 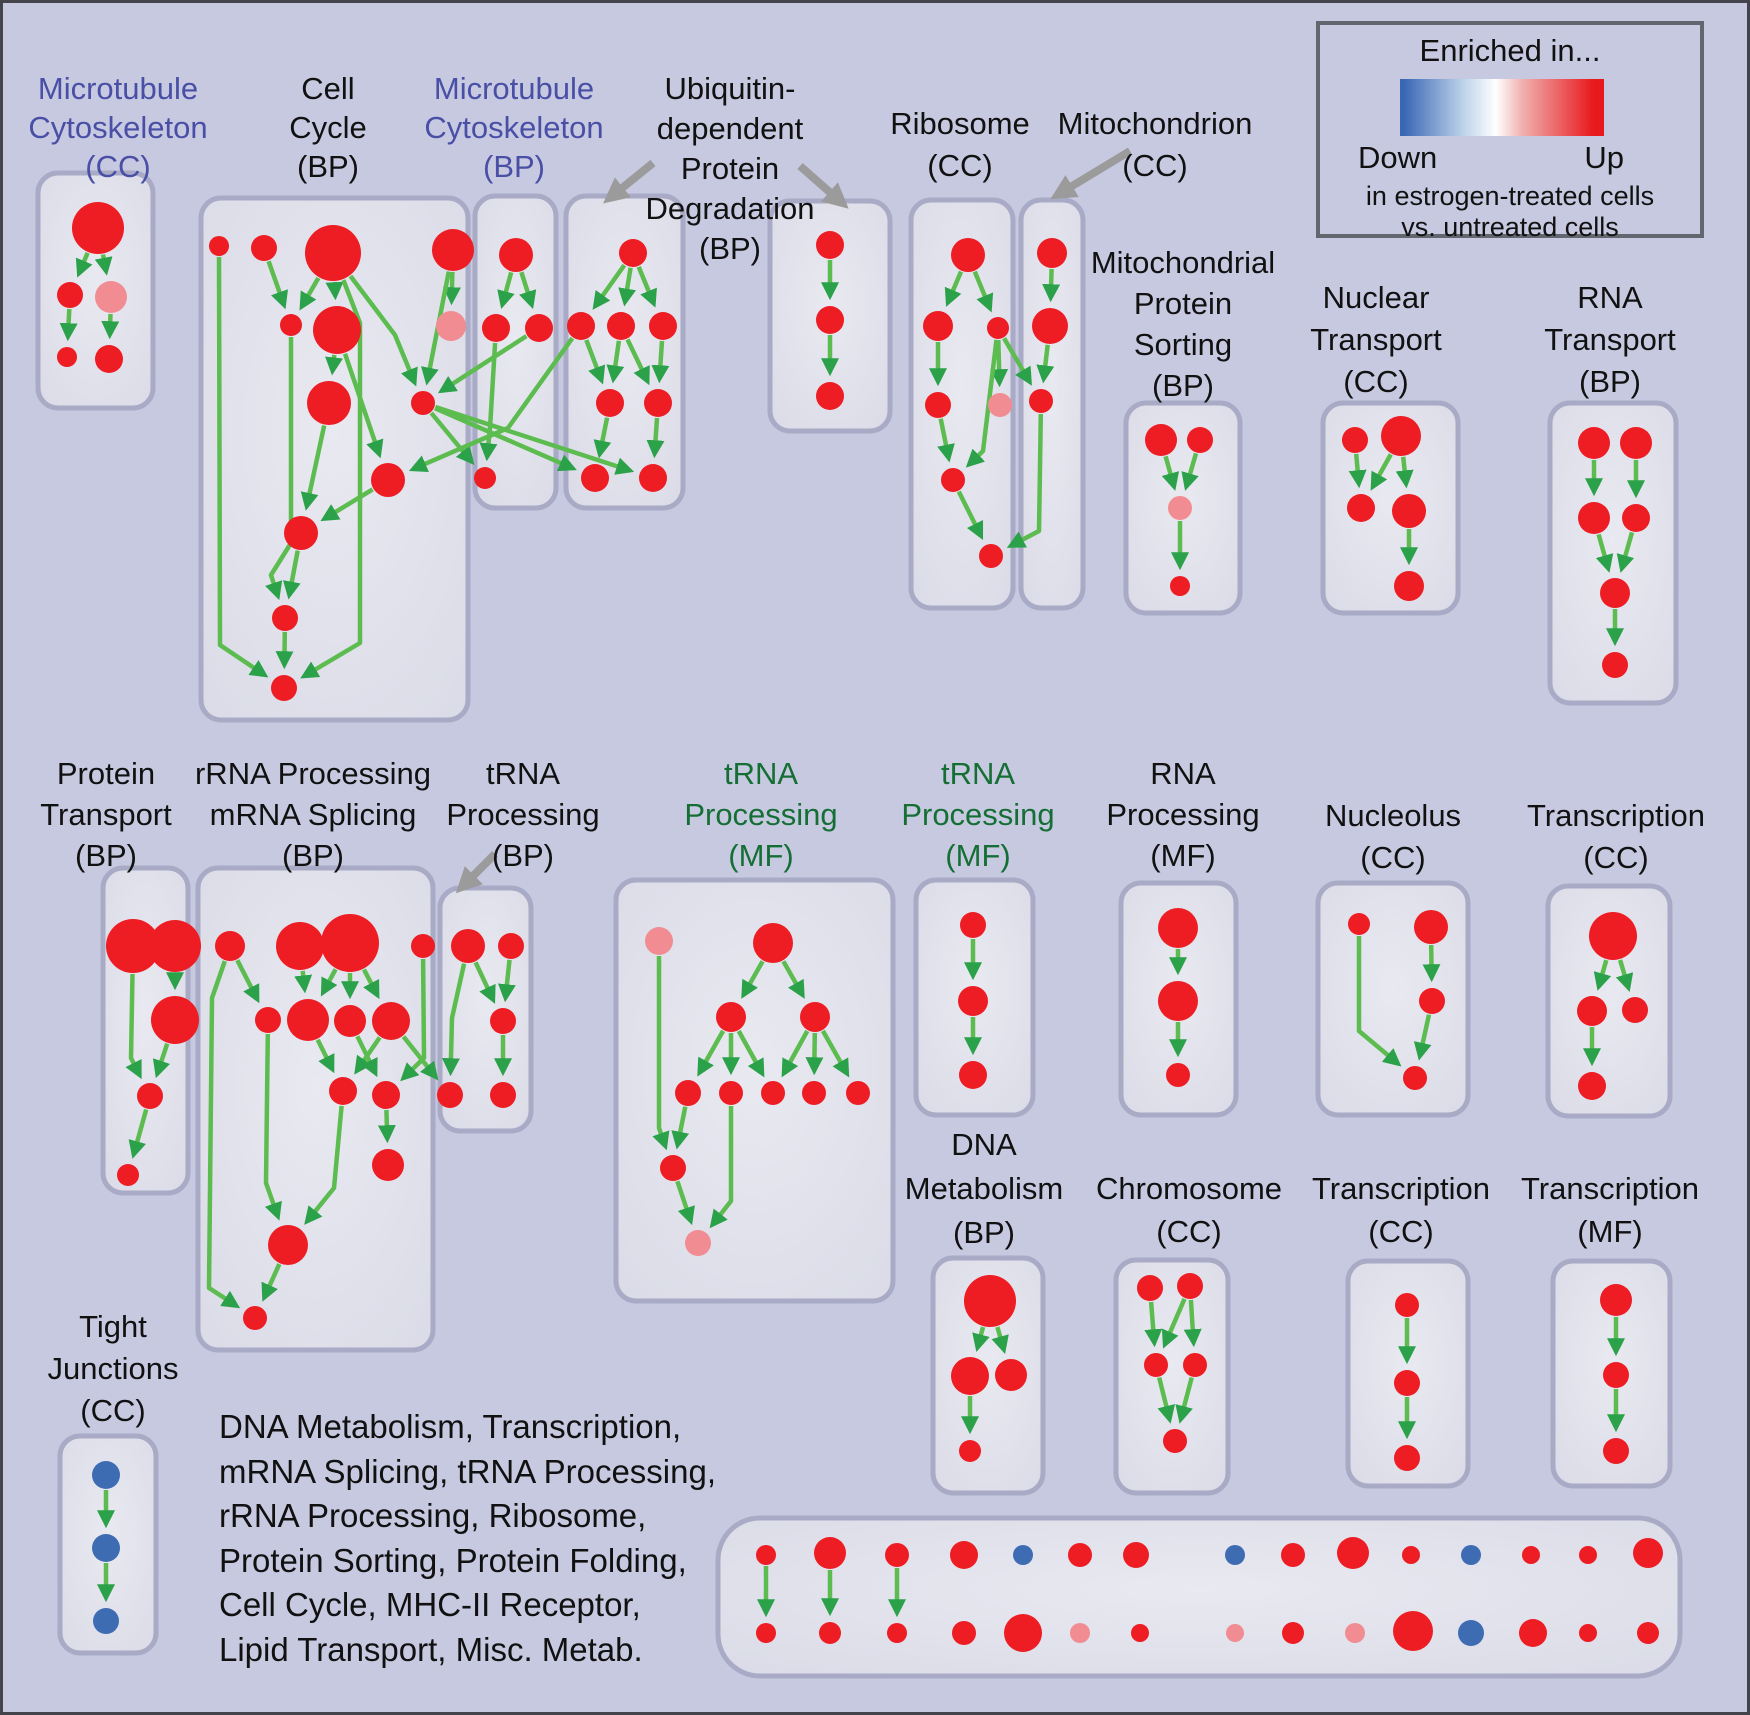 I want to click on go-term-node-t4, so click(x=1195, y=1365).